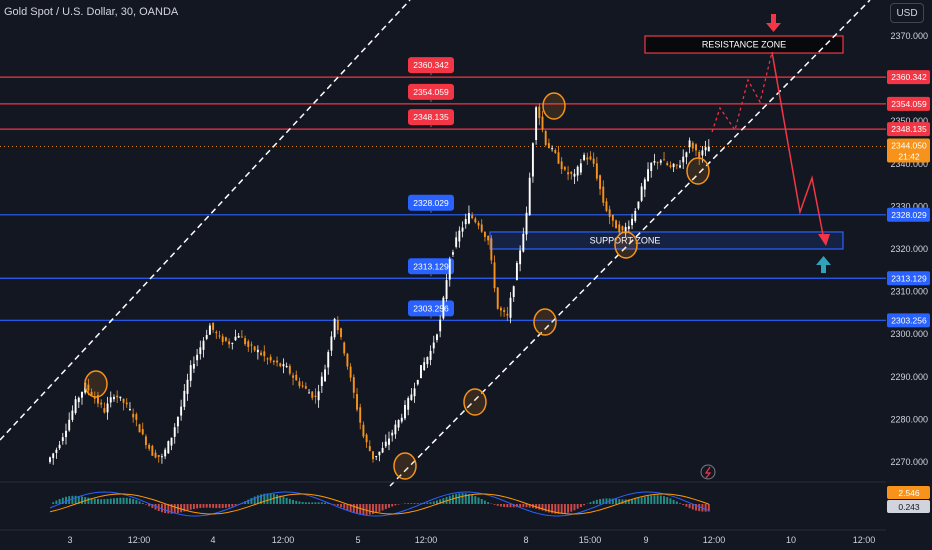 The width and height of the screenshot is (932, 550). I want to click on x-tick-label: 8, so click(525, 540).